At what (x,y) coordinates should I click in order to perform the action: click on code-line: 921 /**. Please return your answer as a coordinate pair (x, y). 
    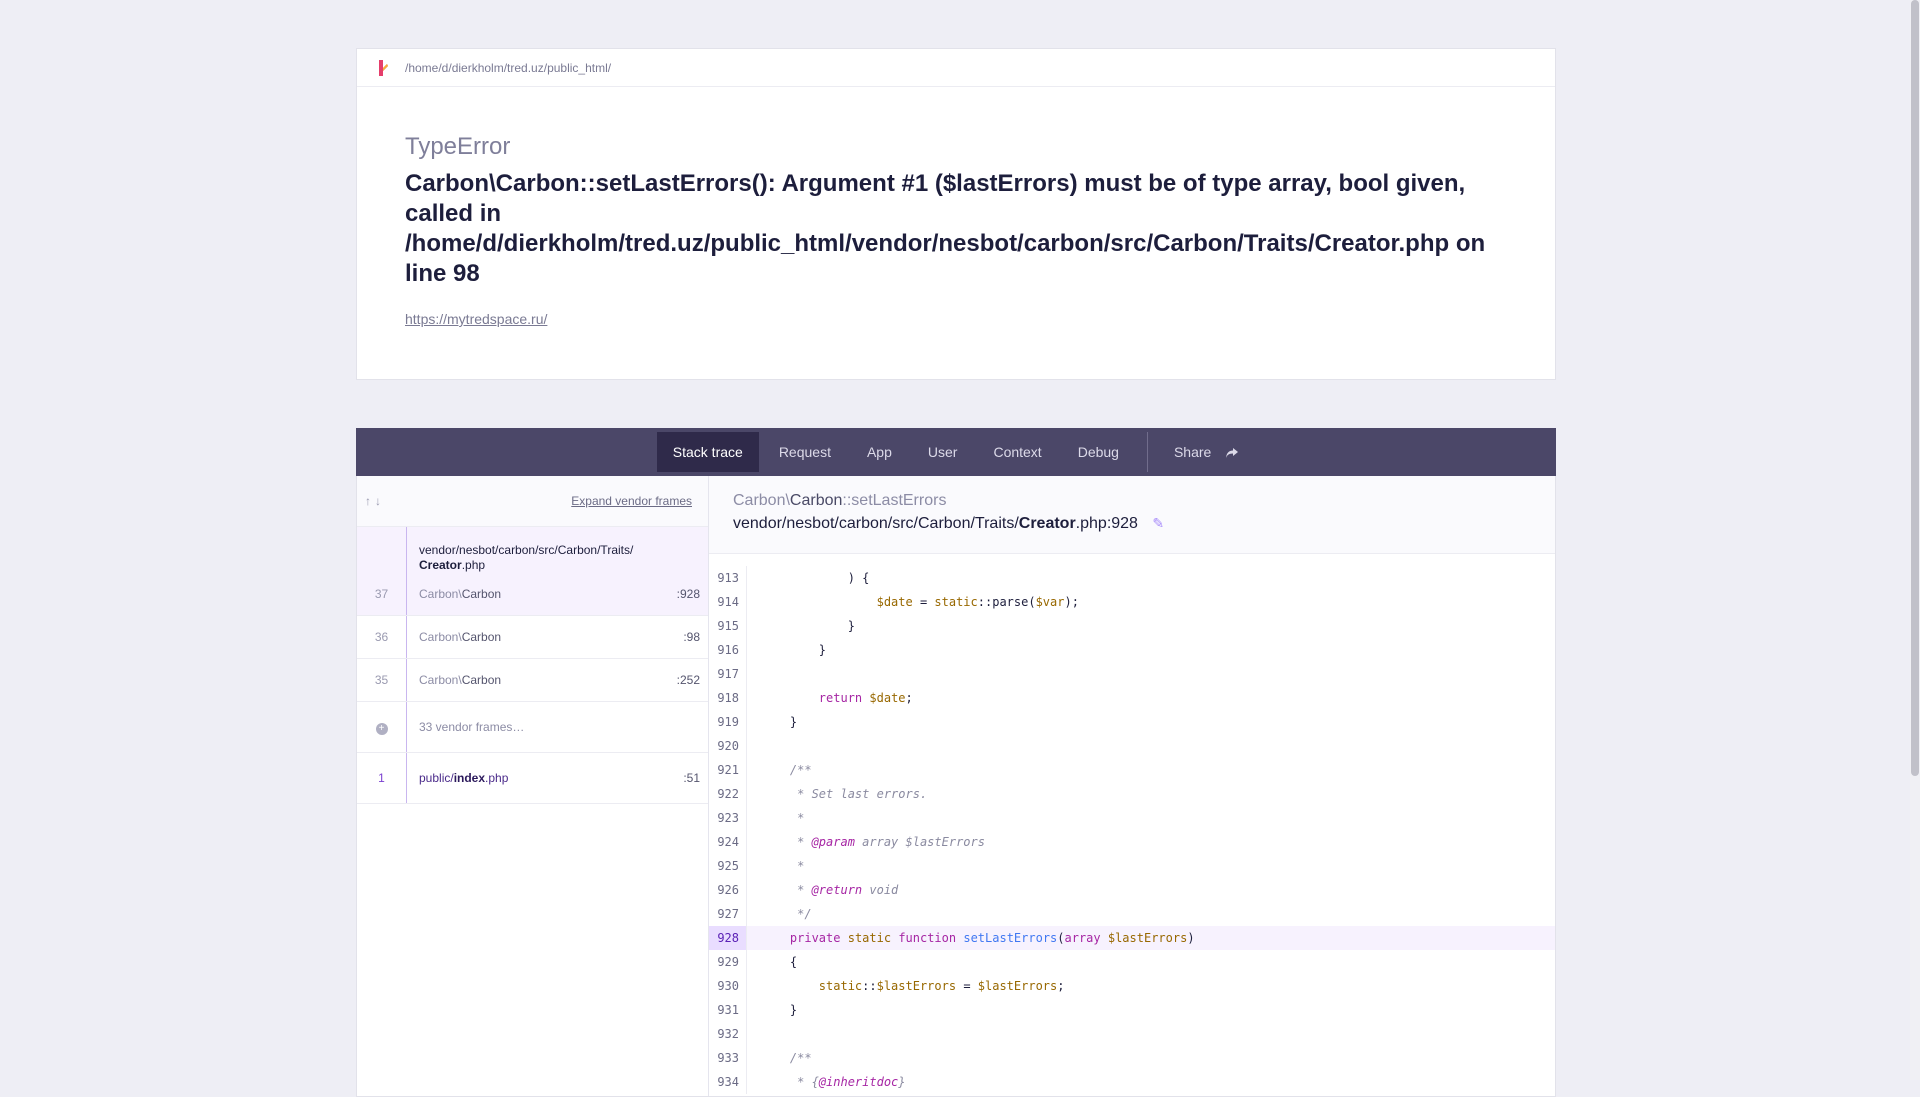
    Looking at the image, I should click on (1132, 770).